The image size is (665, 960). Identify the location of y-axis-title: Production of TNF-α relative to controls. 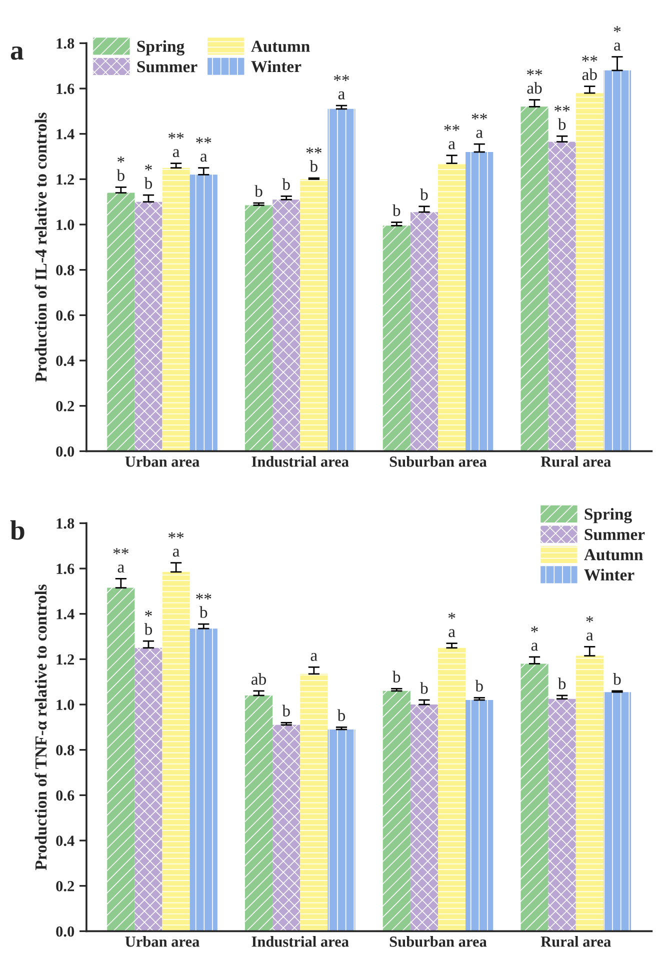
(40, 727).